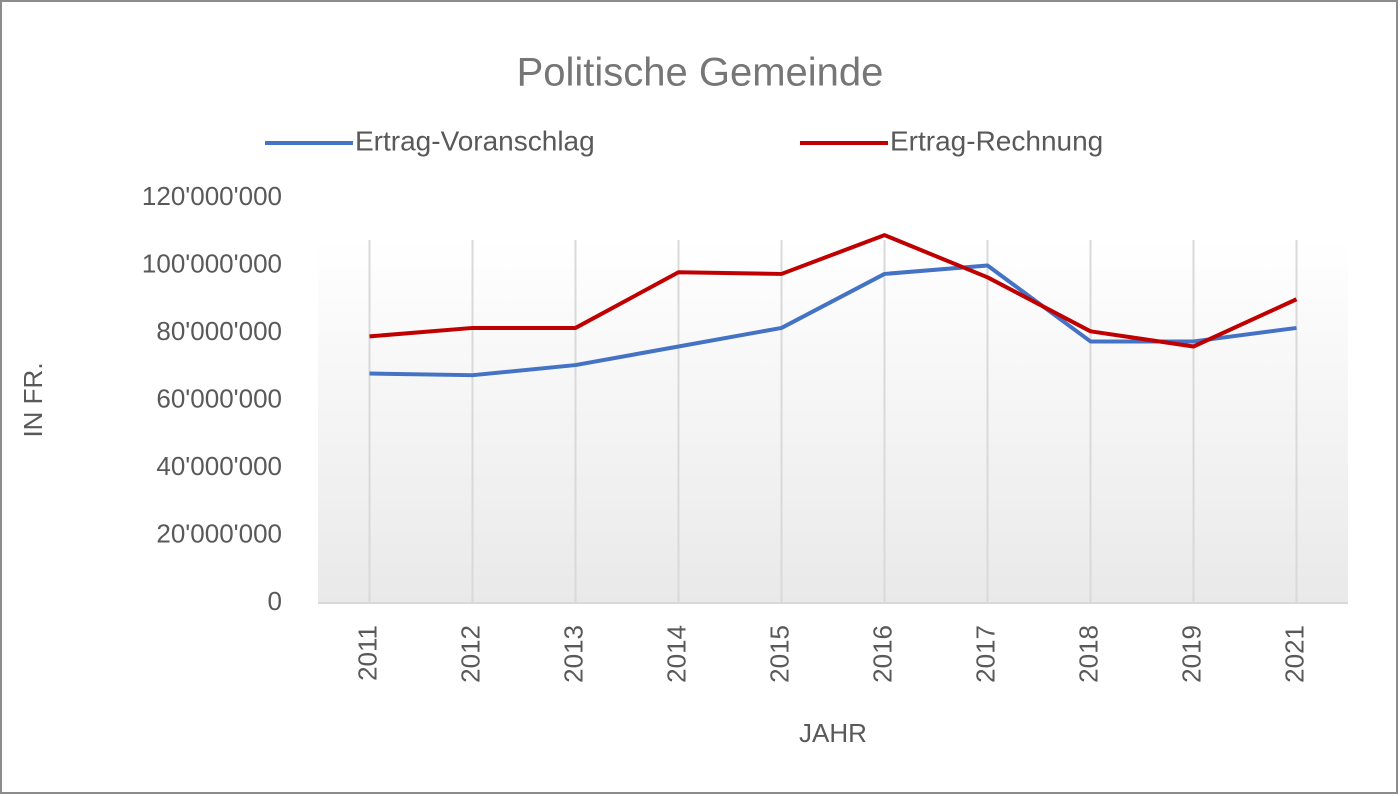 Image resolution: width=1400 pixels, height=796 pixels. Describe the element at coordinates (470, 654) in the screenshot. I see `x-tick-label: 2012` at that location.